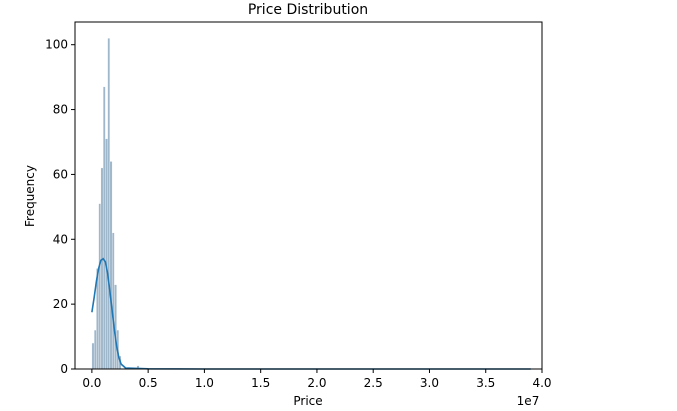 This screenshot has height=411, width=677. Describe the element at coordinates (204, 383) in the screenshot. I see `x-tick-label: 1.0` at that location.